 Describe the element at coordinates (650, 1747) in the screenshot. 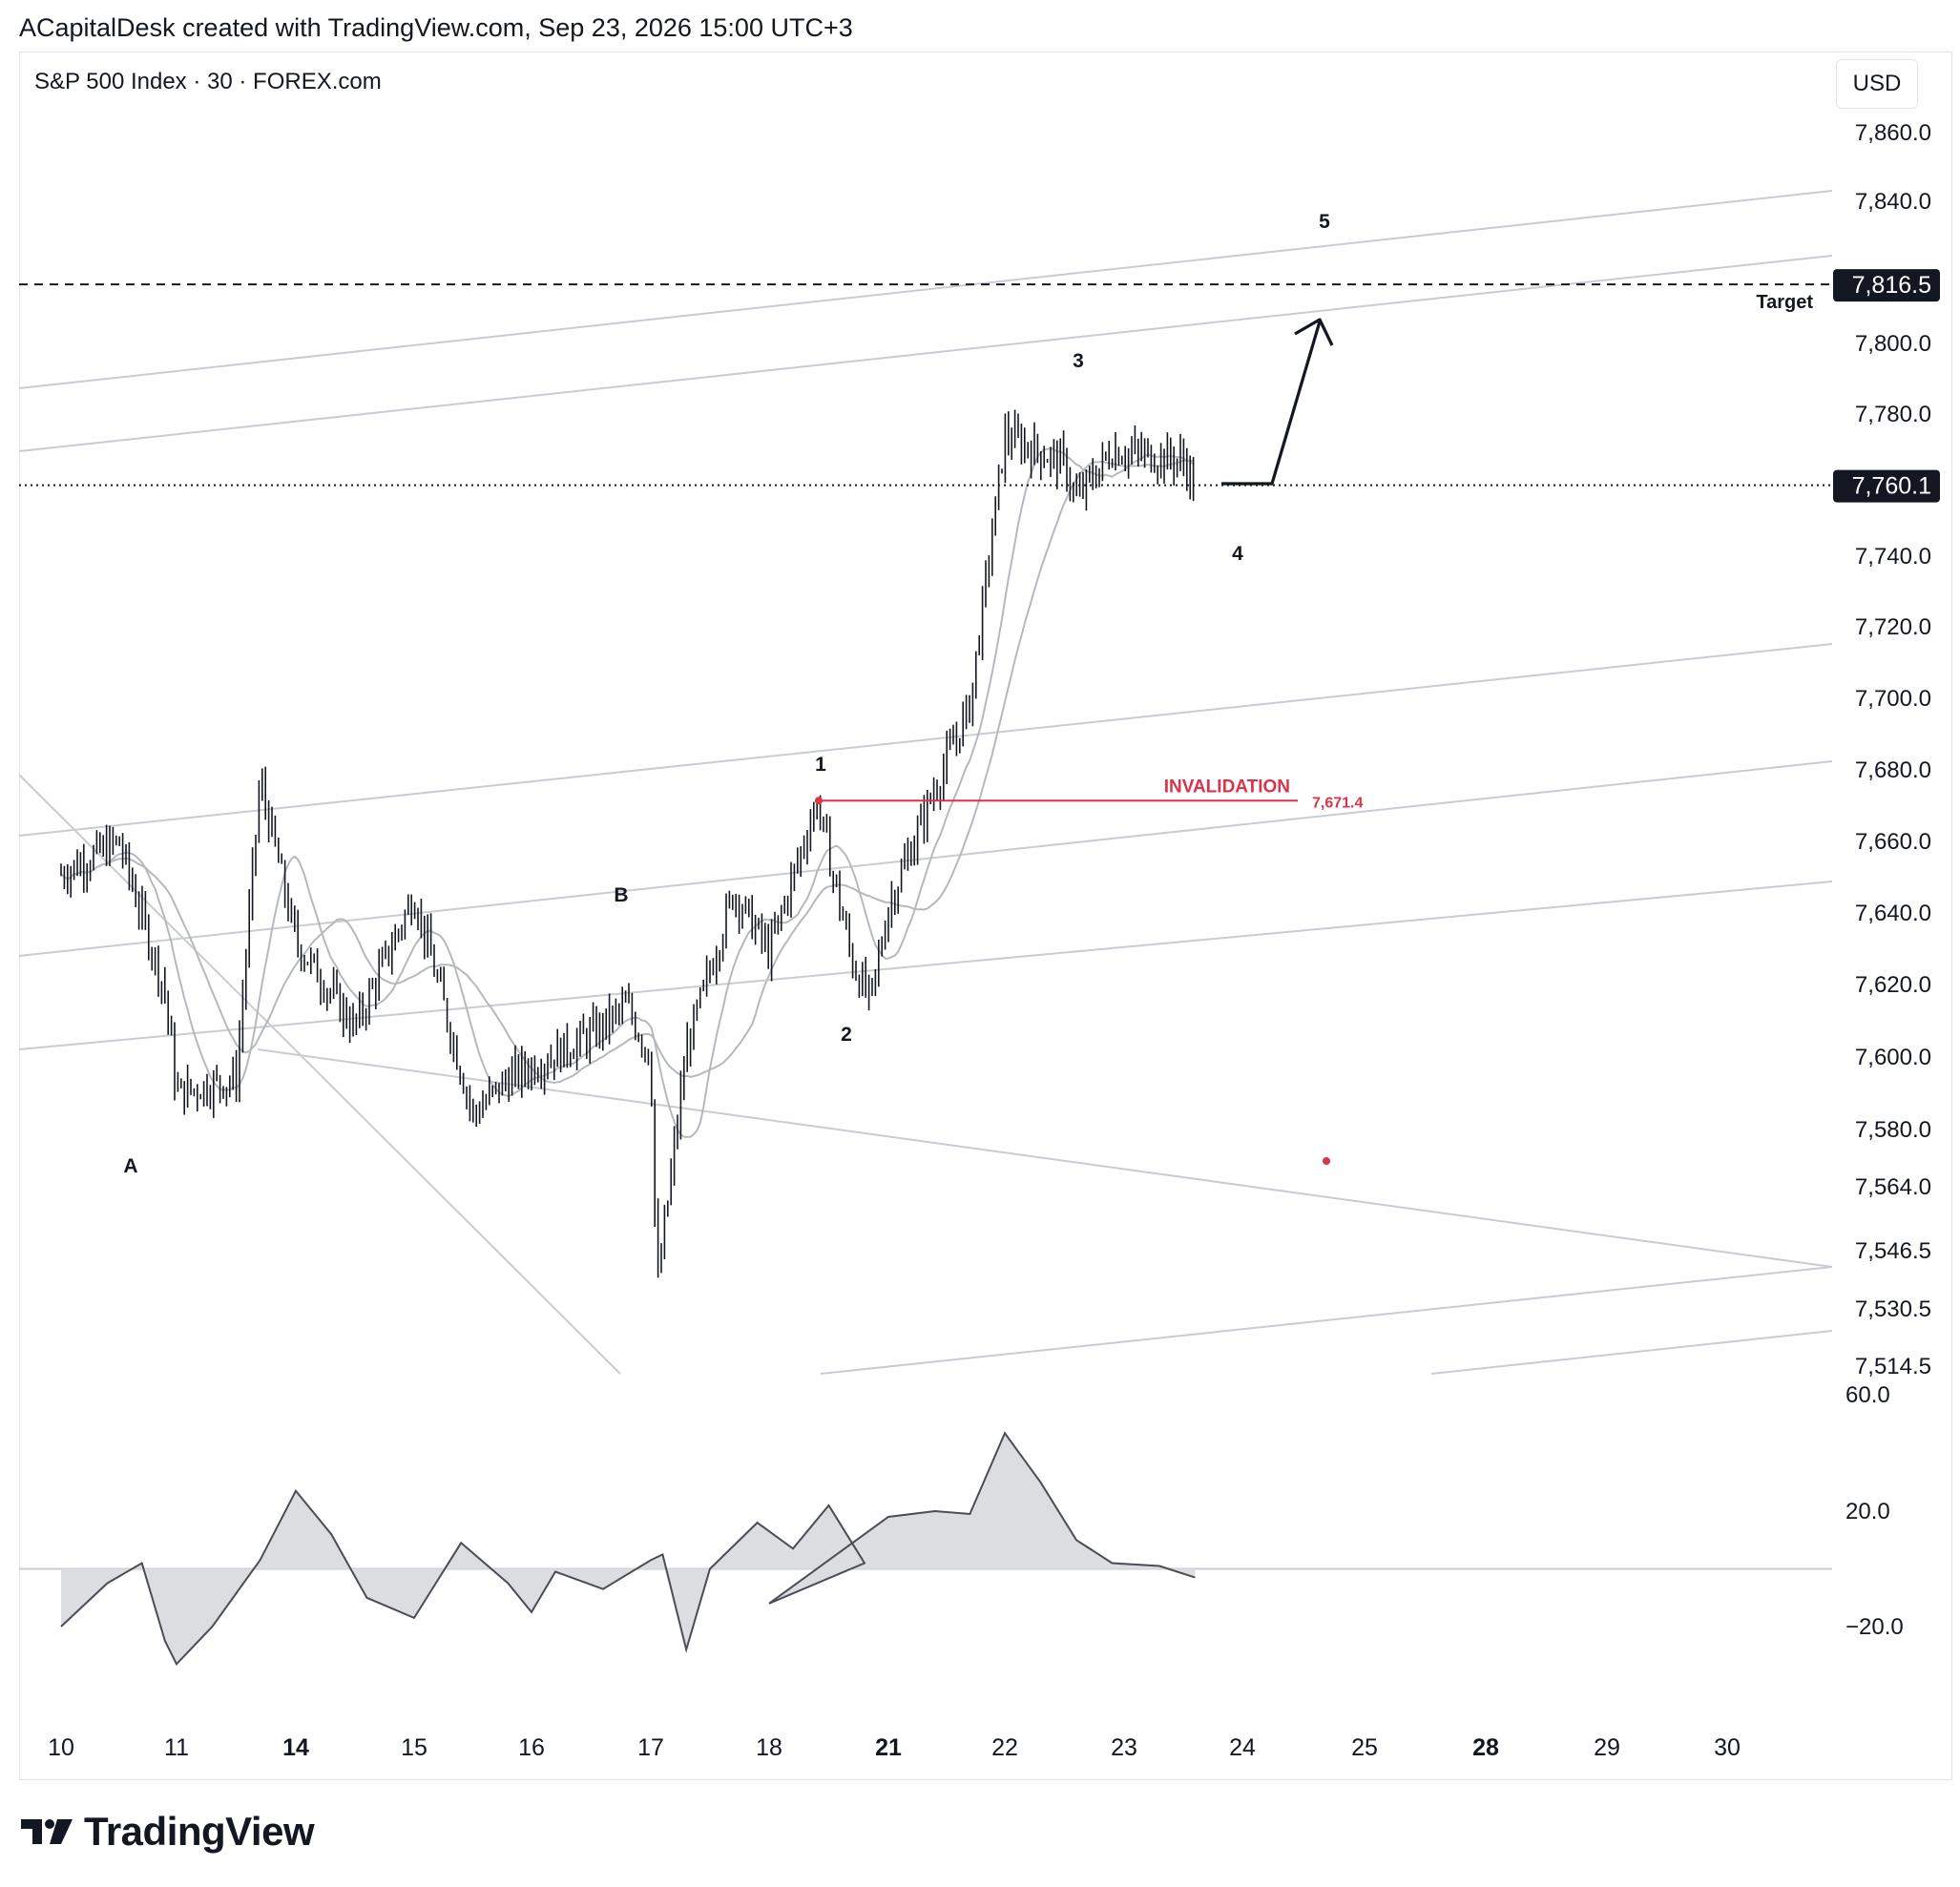

I see `time-tick-label: 17` at that location.